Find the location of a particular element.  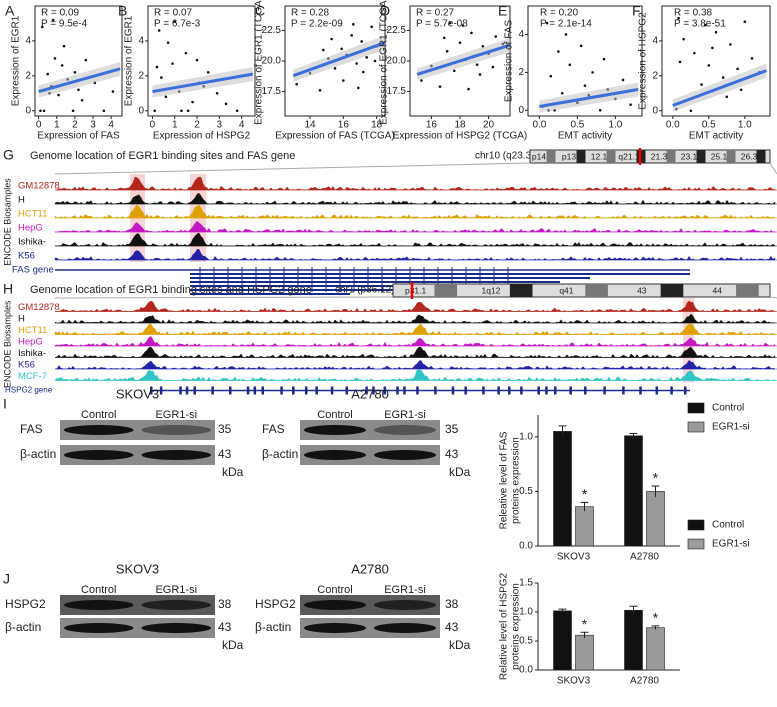

x-tick-label: A2780 is located at coordinates (644, 681).